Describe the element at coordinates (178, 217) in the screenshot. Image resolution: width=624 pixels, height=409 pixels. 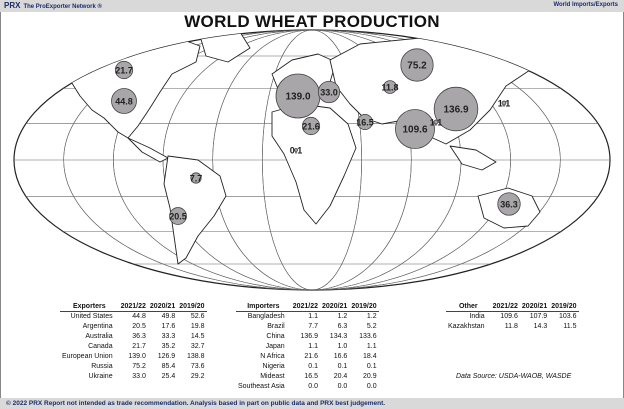
I see `bubble-label-argentina: 20.5` at that location.